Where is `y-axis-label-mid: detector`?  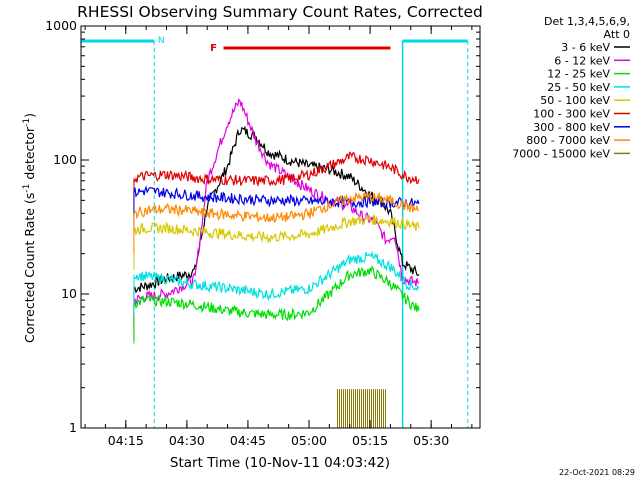
y-axis-label-mid: detector is located at coordinates (29, 155).